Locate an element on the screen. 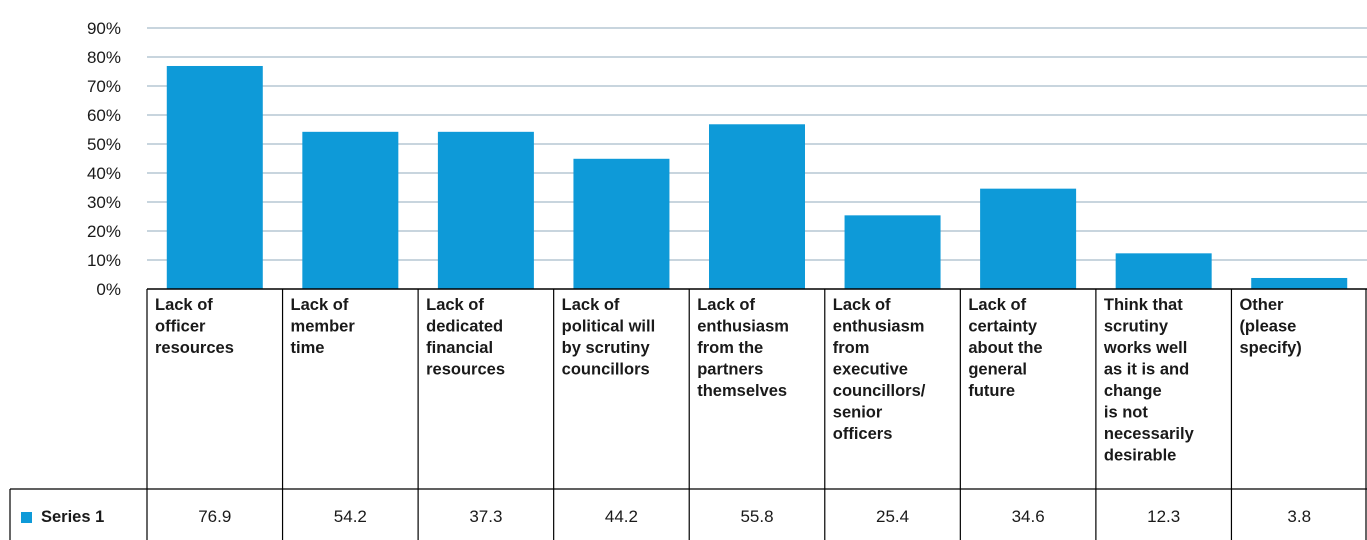 The width and height of the screenshot is (1367, 540). category-label: certainty is located at coordinates (1003, 327).